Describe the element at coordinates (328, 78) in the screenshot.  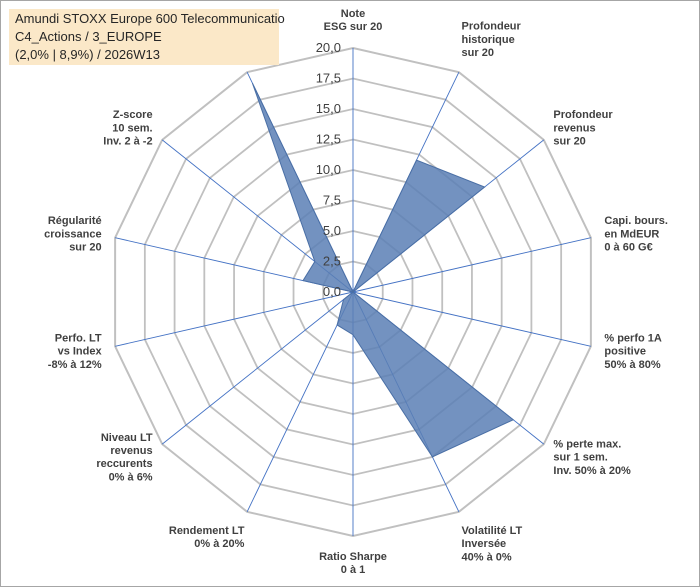
I see `tick-label: 17,5` at that location.